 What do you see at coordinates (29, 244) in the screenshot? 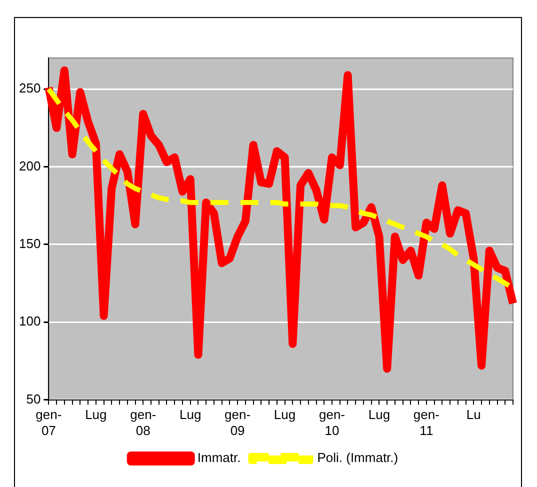
I see `y-tick-label: 150` at bounding box center [29, 244].